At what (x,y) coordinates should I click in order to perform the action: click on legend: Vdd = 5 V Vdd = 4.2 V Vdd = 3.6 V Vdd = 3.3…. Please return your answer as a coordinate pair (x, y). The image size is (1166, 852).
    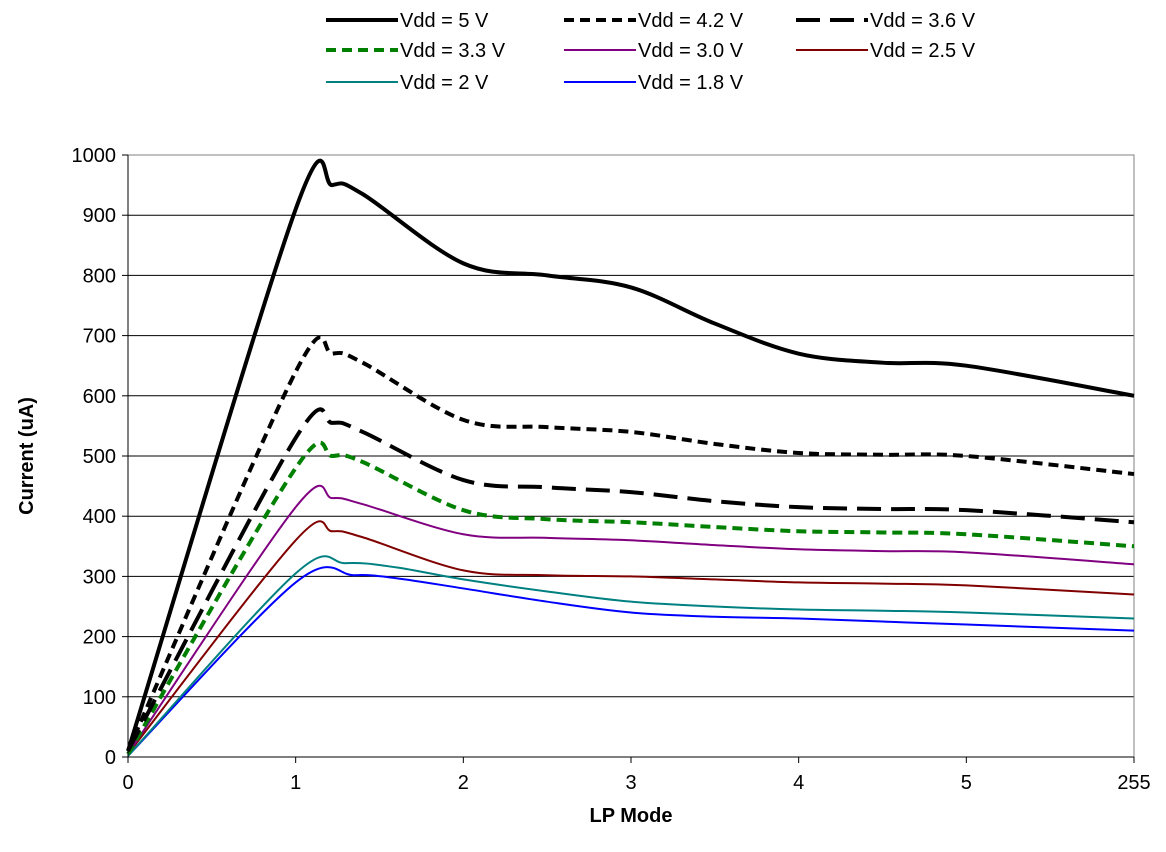
    Looking at the image, I should click on (651, 52).